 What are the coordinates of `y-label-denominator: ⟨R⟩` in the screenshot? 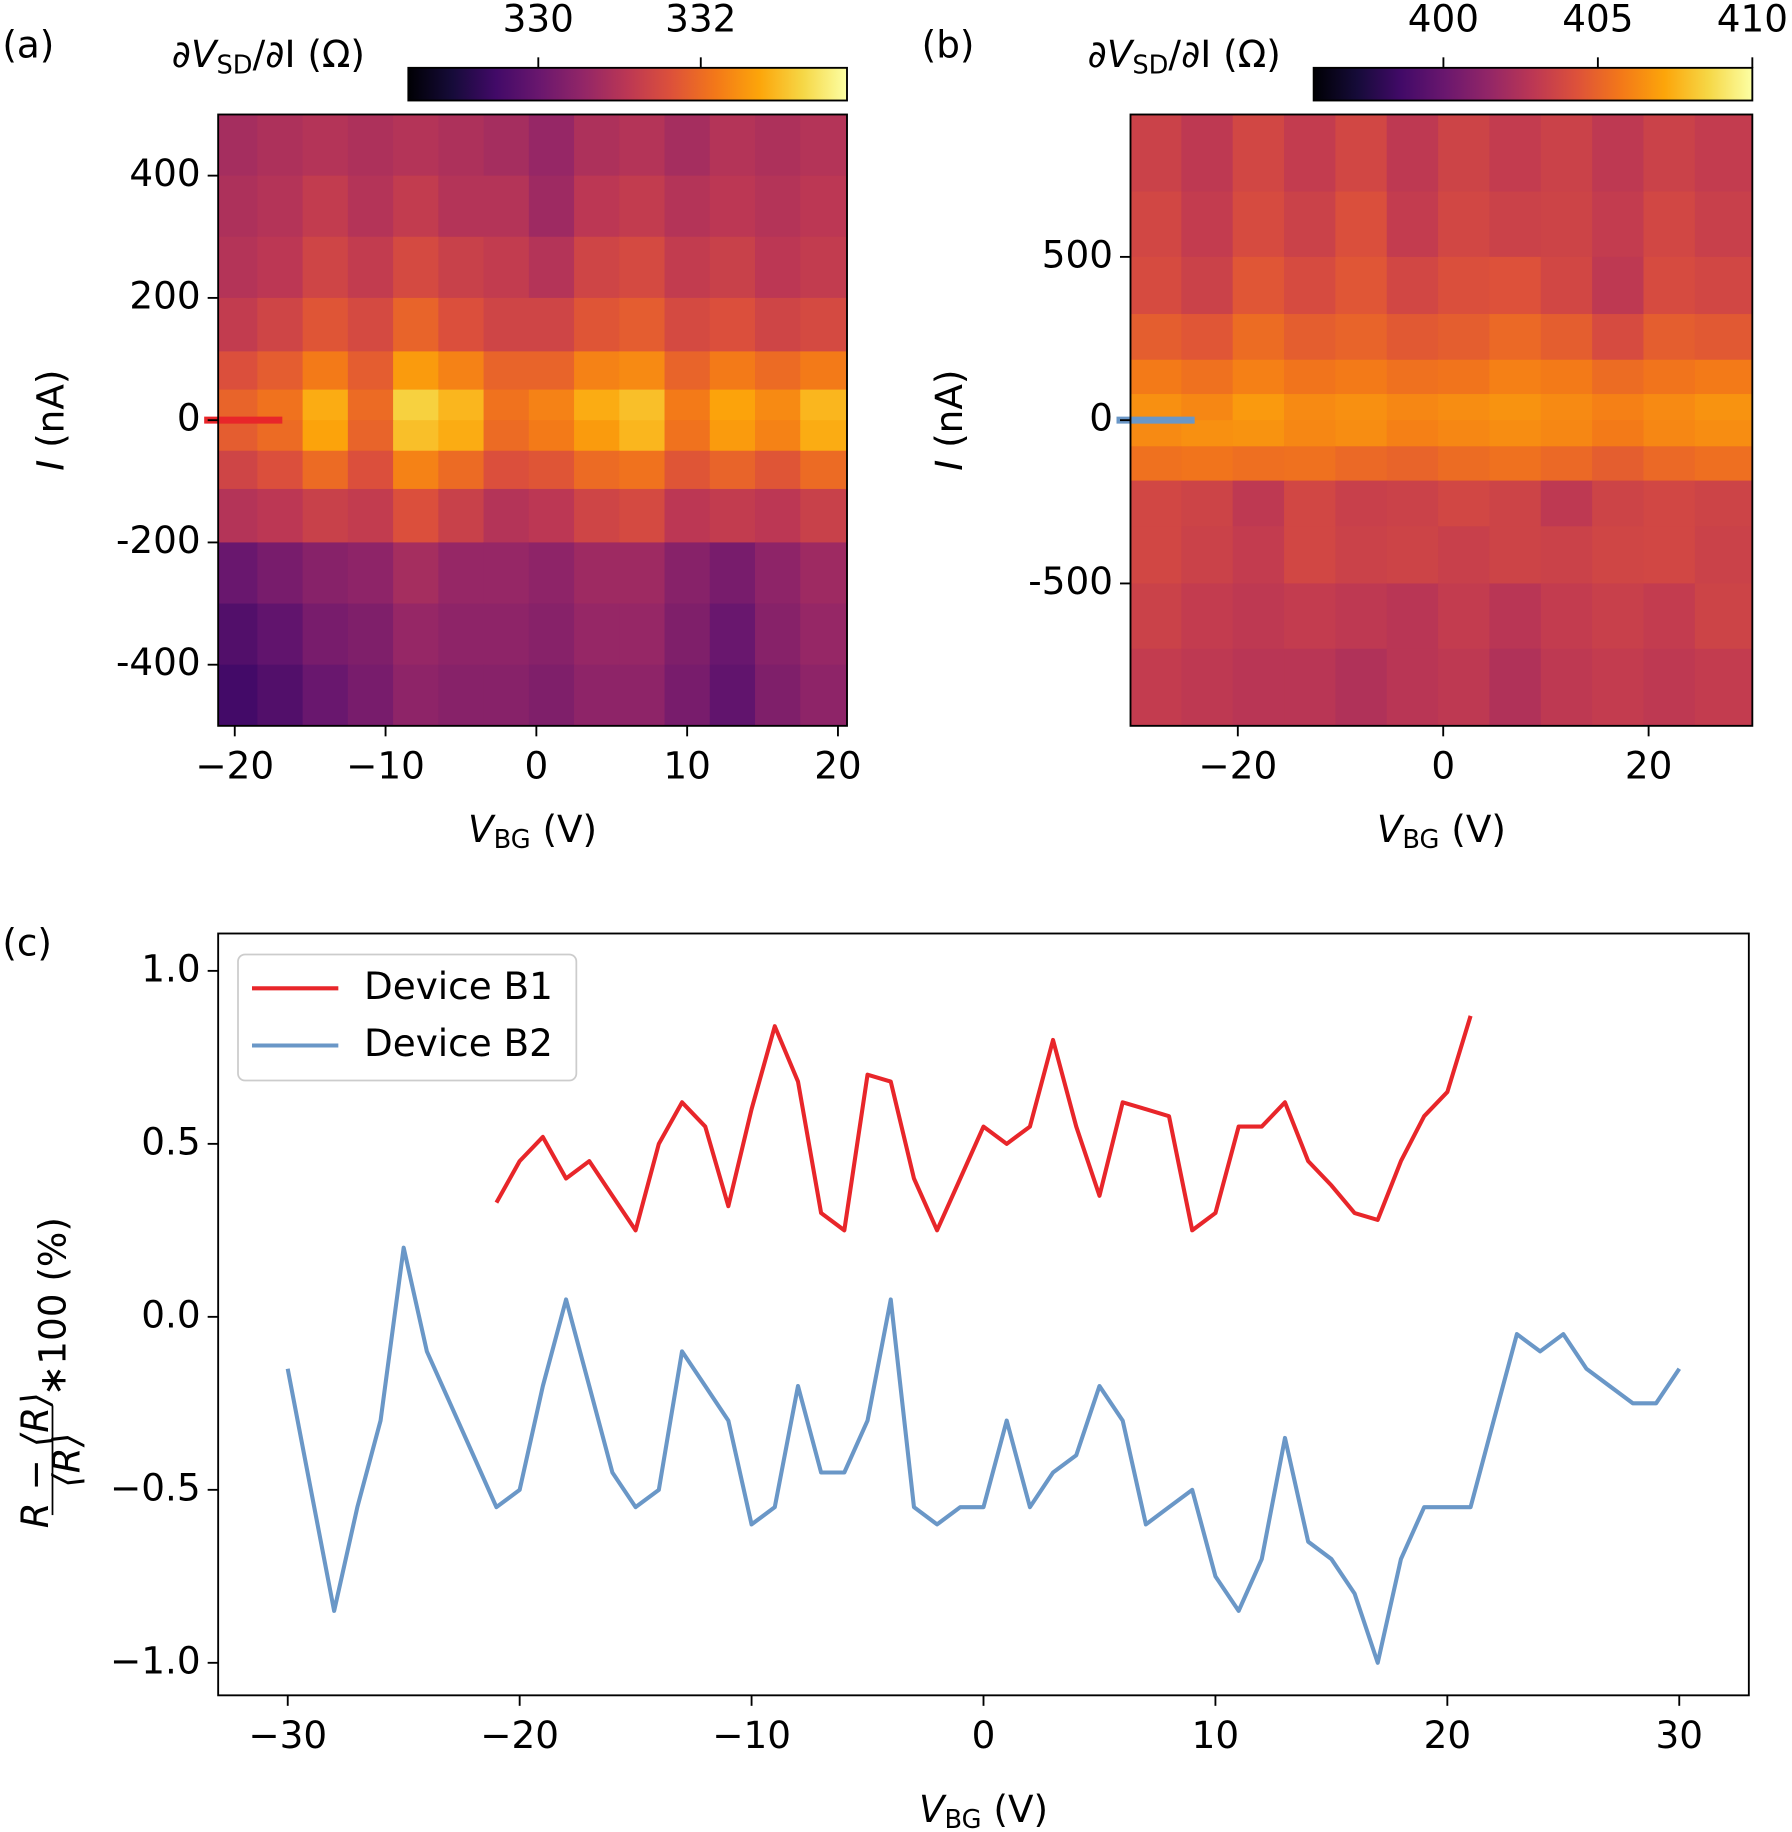 It's located at (66, 1460).